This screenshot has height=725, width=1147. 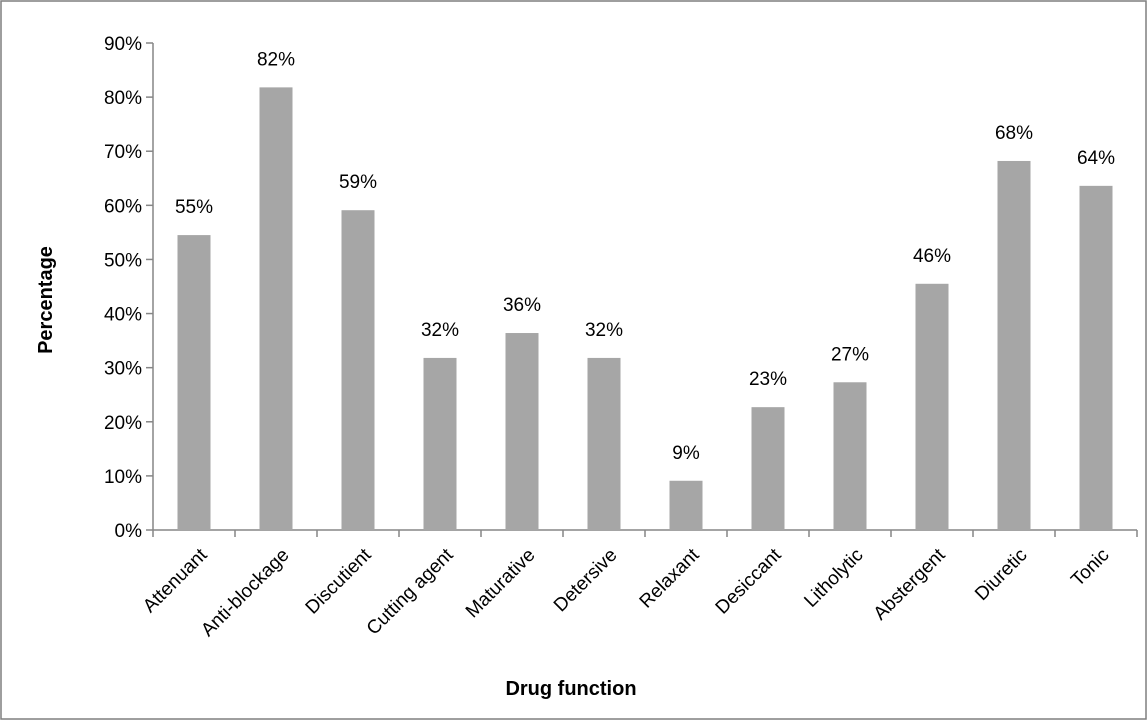 What do you see at coordinates (850, 354) in the screenshot?
I see `data-label: 27%` at bounding box center [850, 354].